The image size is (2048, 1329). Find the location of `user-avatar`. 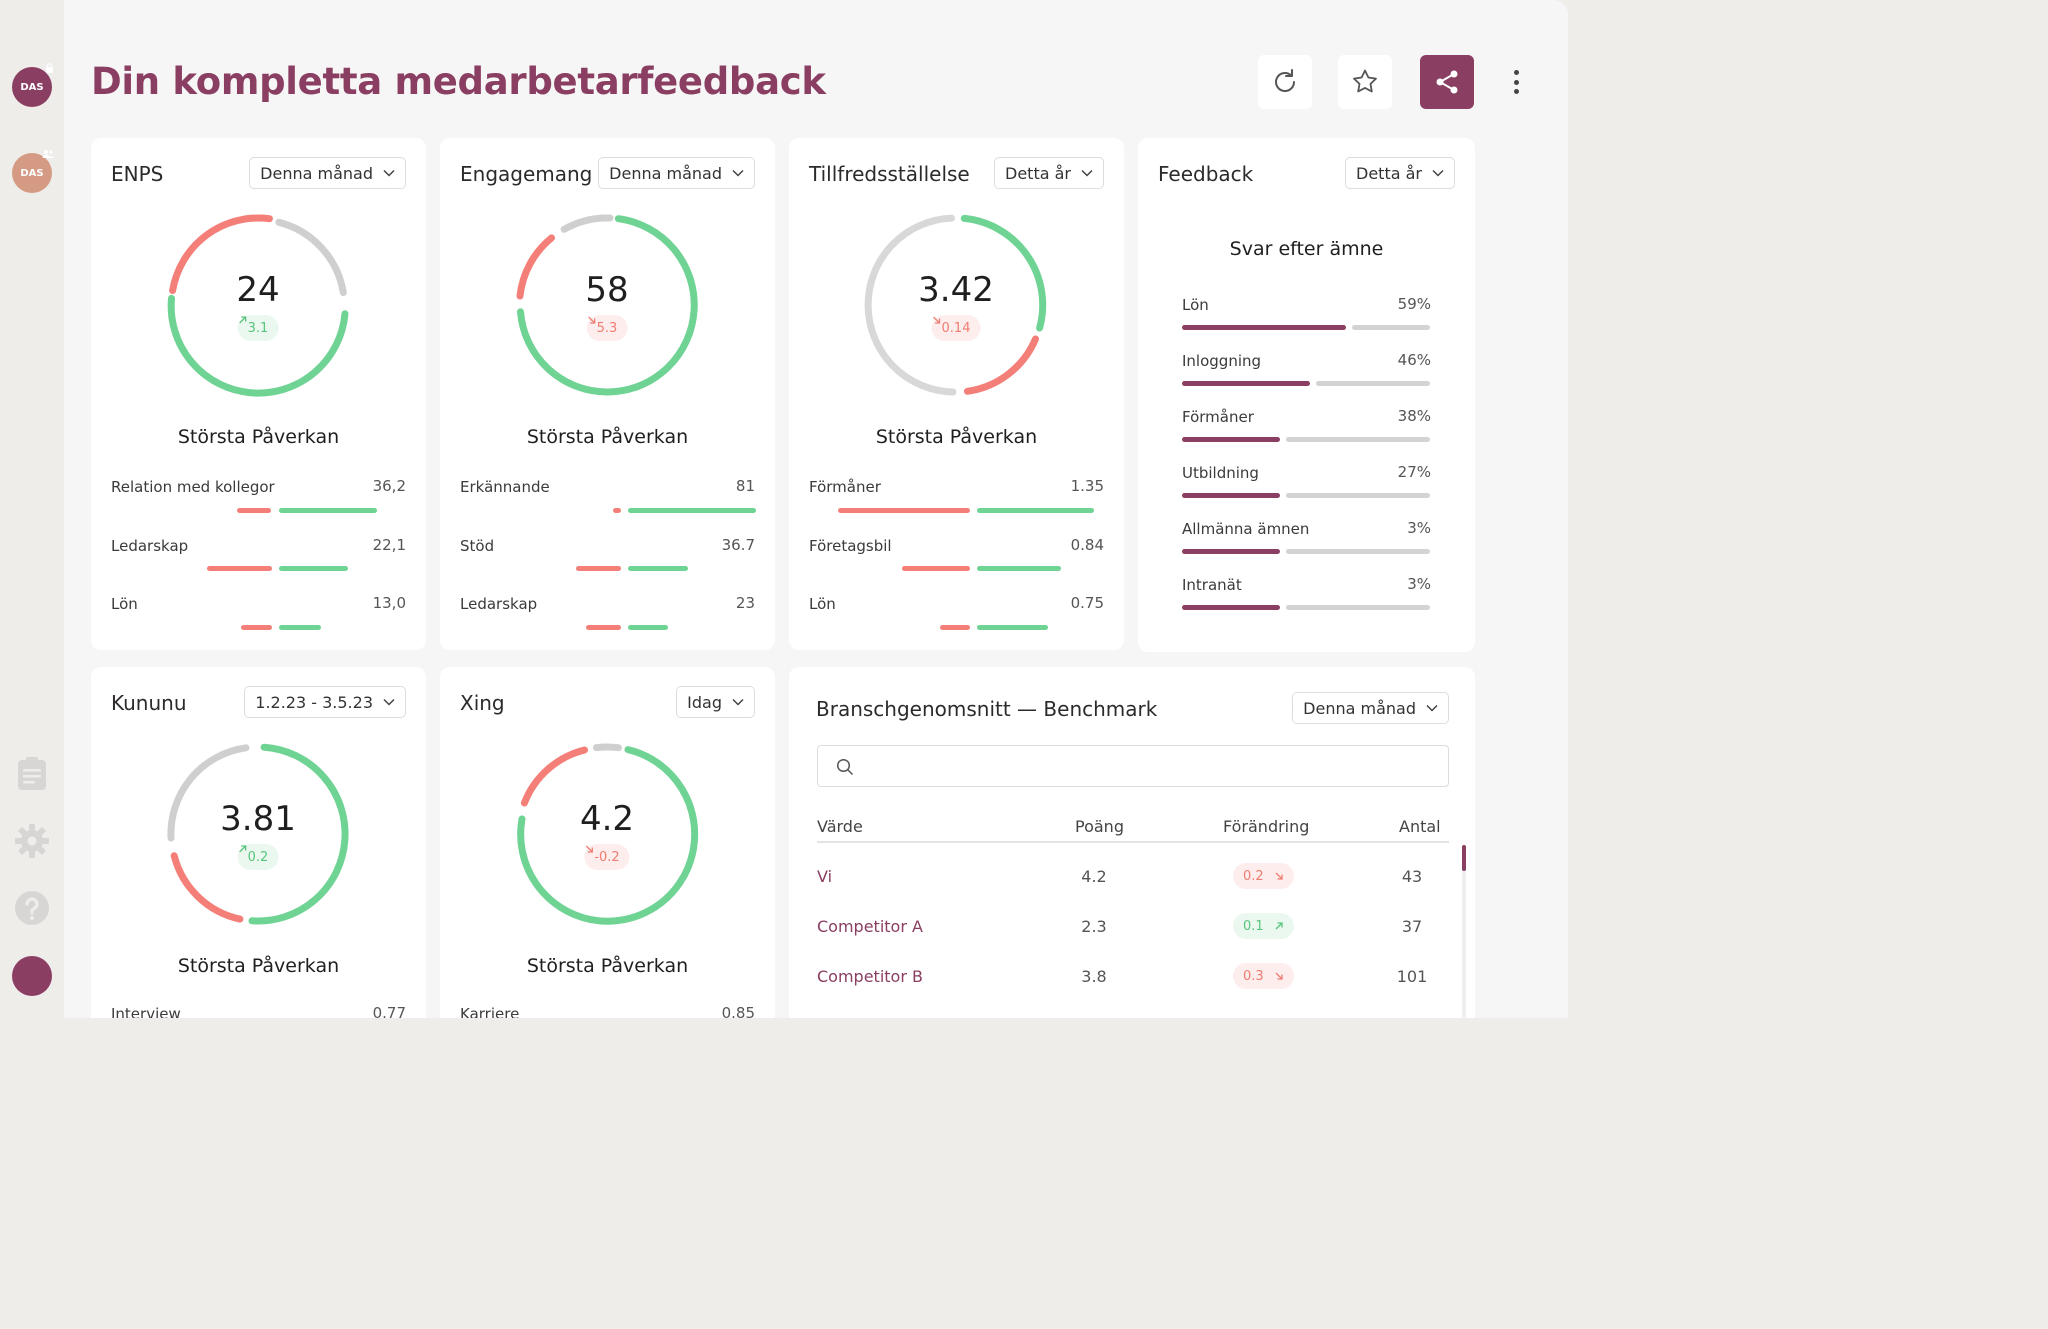

user-avatar is located at coordinates (32, 976).